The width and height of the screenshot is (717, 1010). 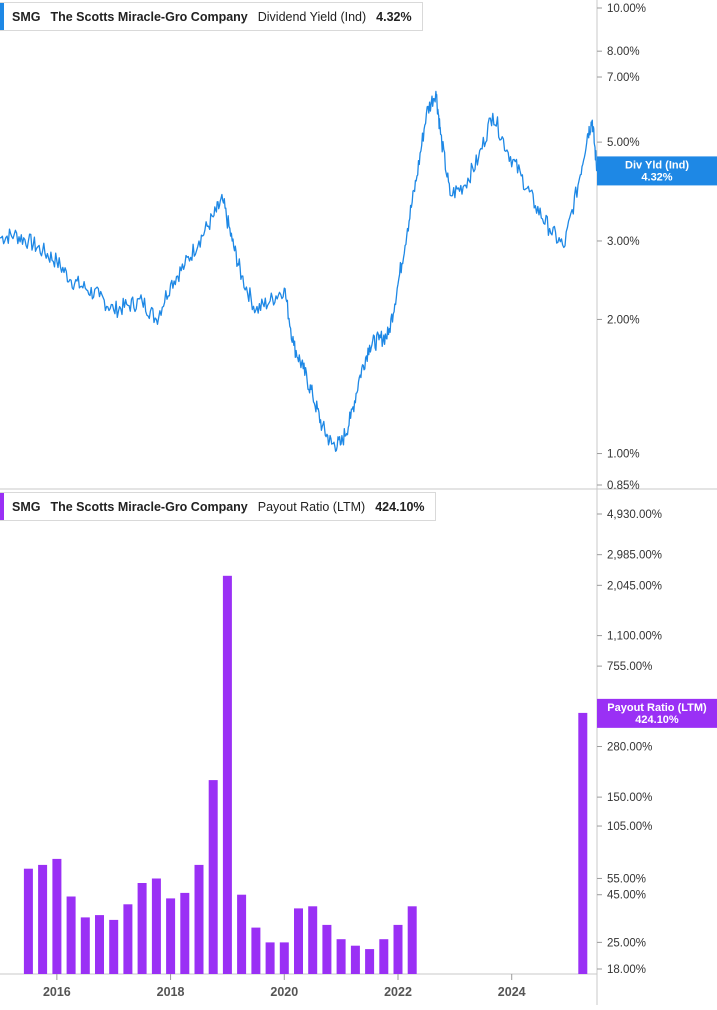 I want to click on payout-tag-label: Payout Ratio (LTM), so click(x=657, y=708).